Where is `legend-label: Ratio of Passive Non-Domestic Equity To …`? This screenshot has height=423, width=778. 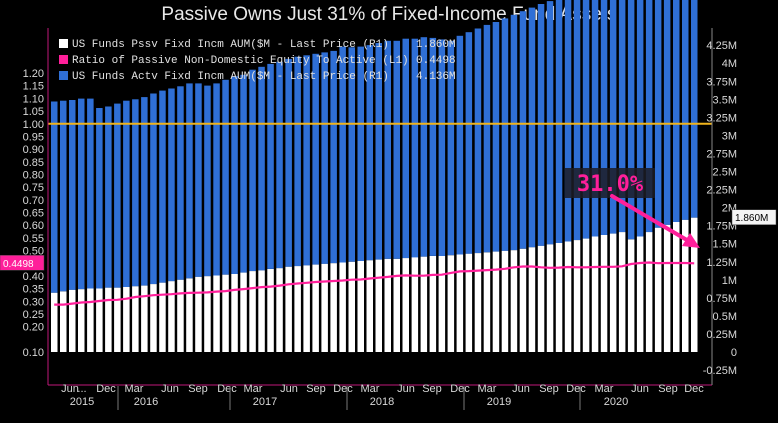
legend-label: Ratio of Passive Non-Domestic Equity To … is located at coordinates (240, 61).